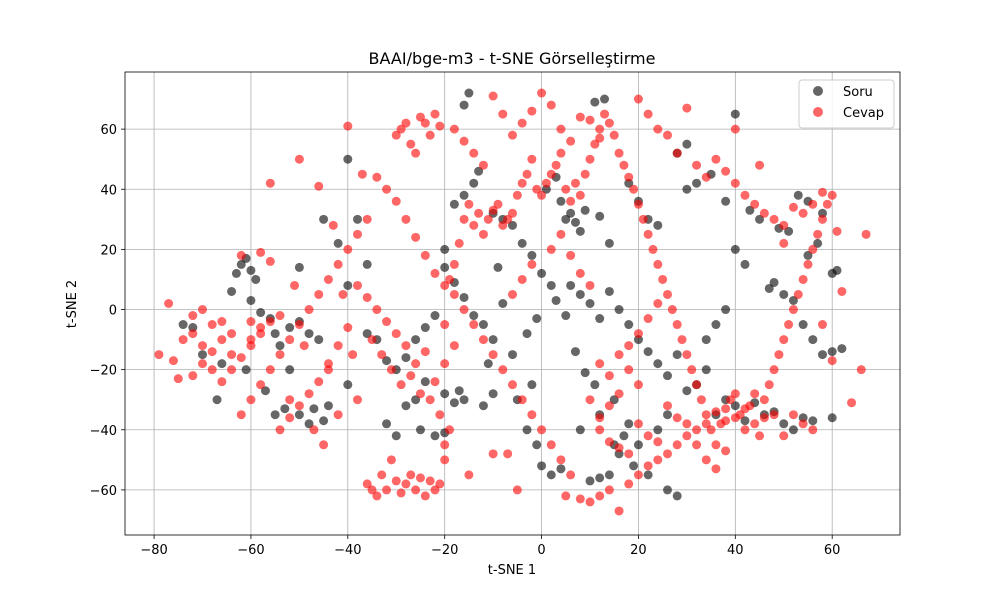 The image size is (1000, 600). I want to click on x-tick-label: 40, so click(735, 550).